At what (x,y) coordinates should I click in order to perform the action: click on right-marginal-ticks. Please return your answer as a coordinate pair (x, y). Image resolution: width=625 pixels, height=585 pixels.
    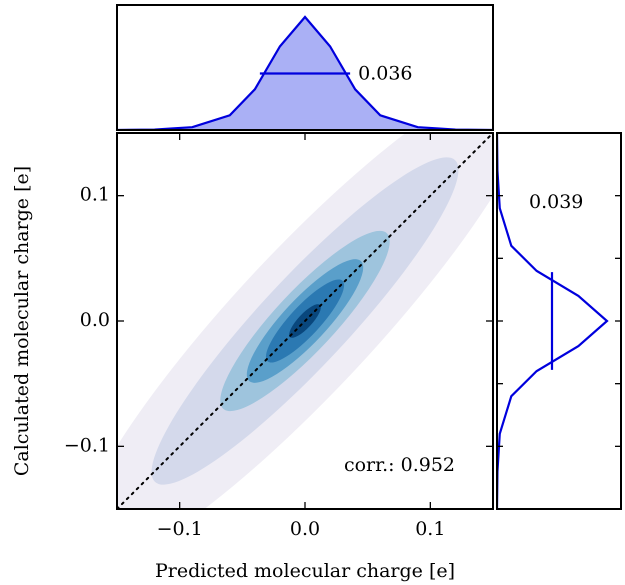
    Looking at the image, I should click on (559, 321).